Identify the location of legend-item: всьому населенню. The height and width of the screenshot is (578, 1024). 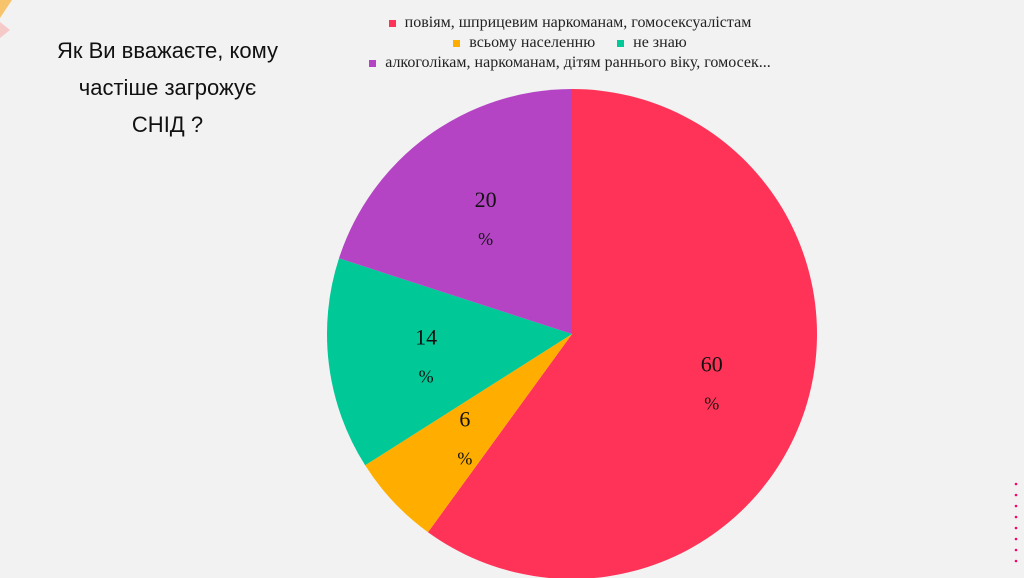
(524, 43).